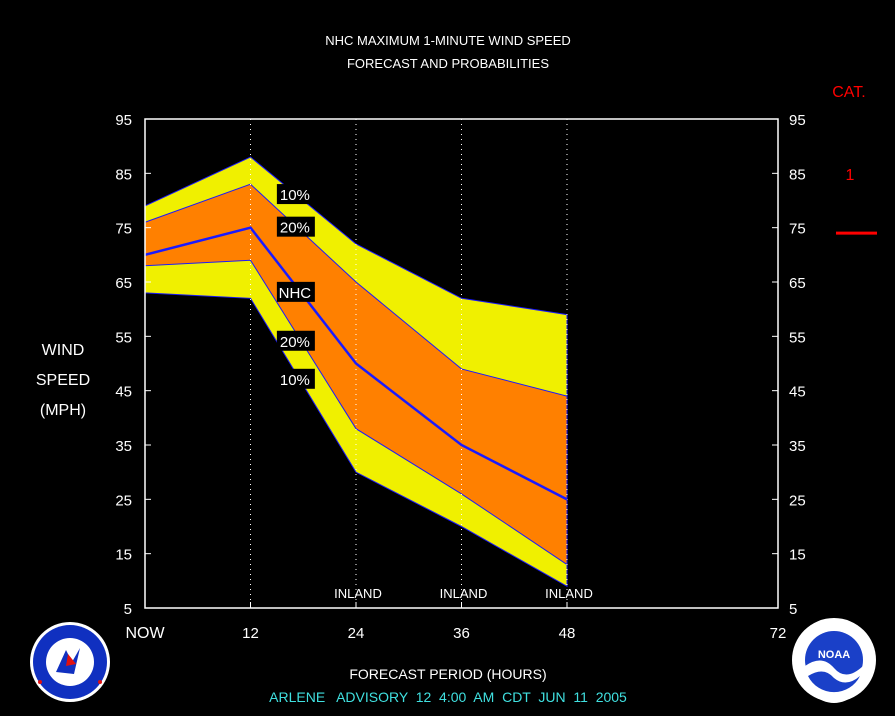 This screenshot has height=716, width=895. I want to click on ytick-label-left: 65, so click(123, 283).